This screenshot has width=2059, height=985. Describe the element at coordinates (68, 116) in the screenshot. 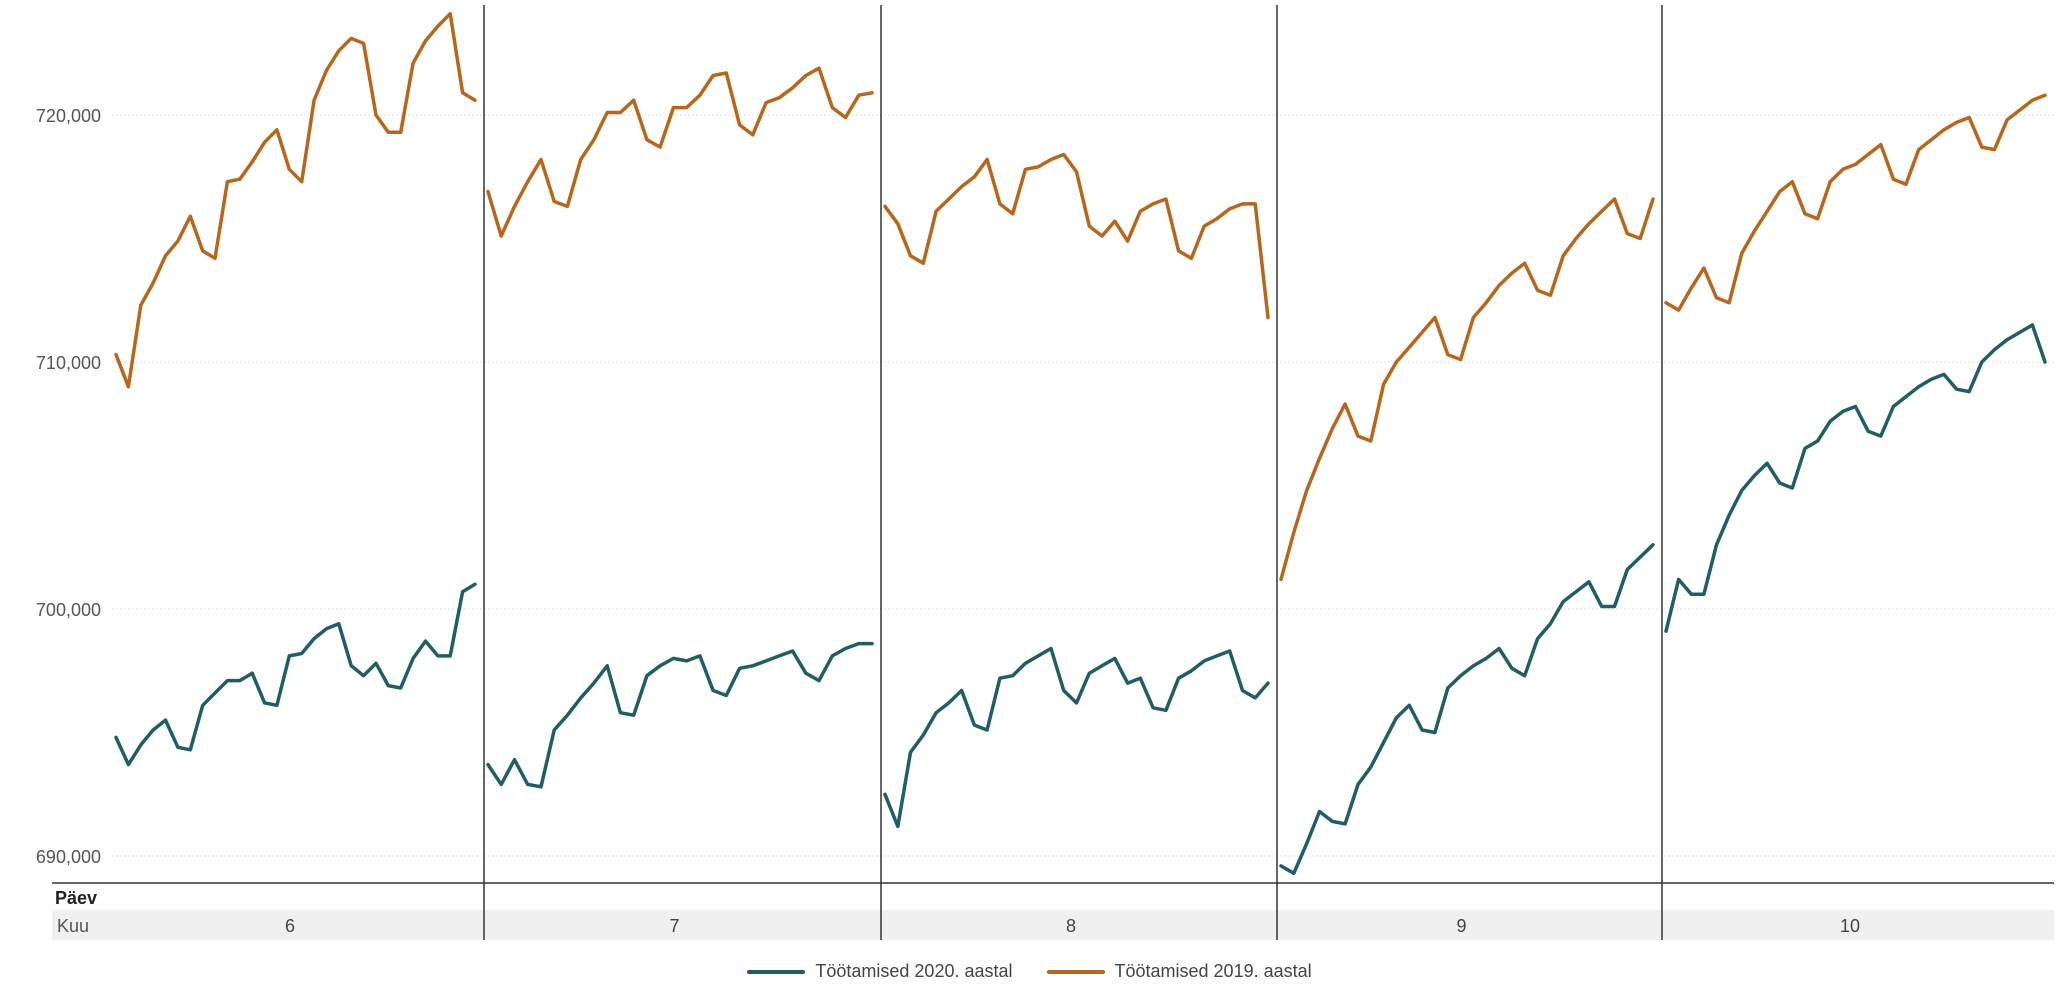

I see `y-tick-label: 720,000` at that location.